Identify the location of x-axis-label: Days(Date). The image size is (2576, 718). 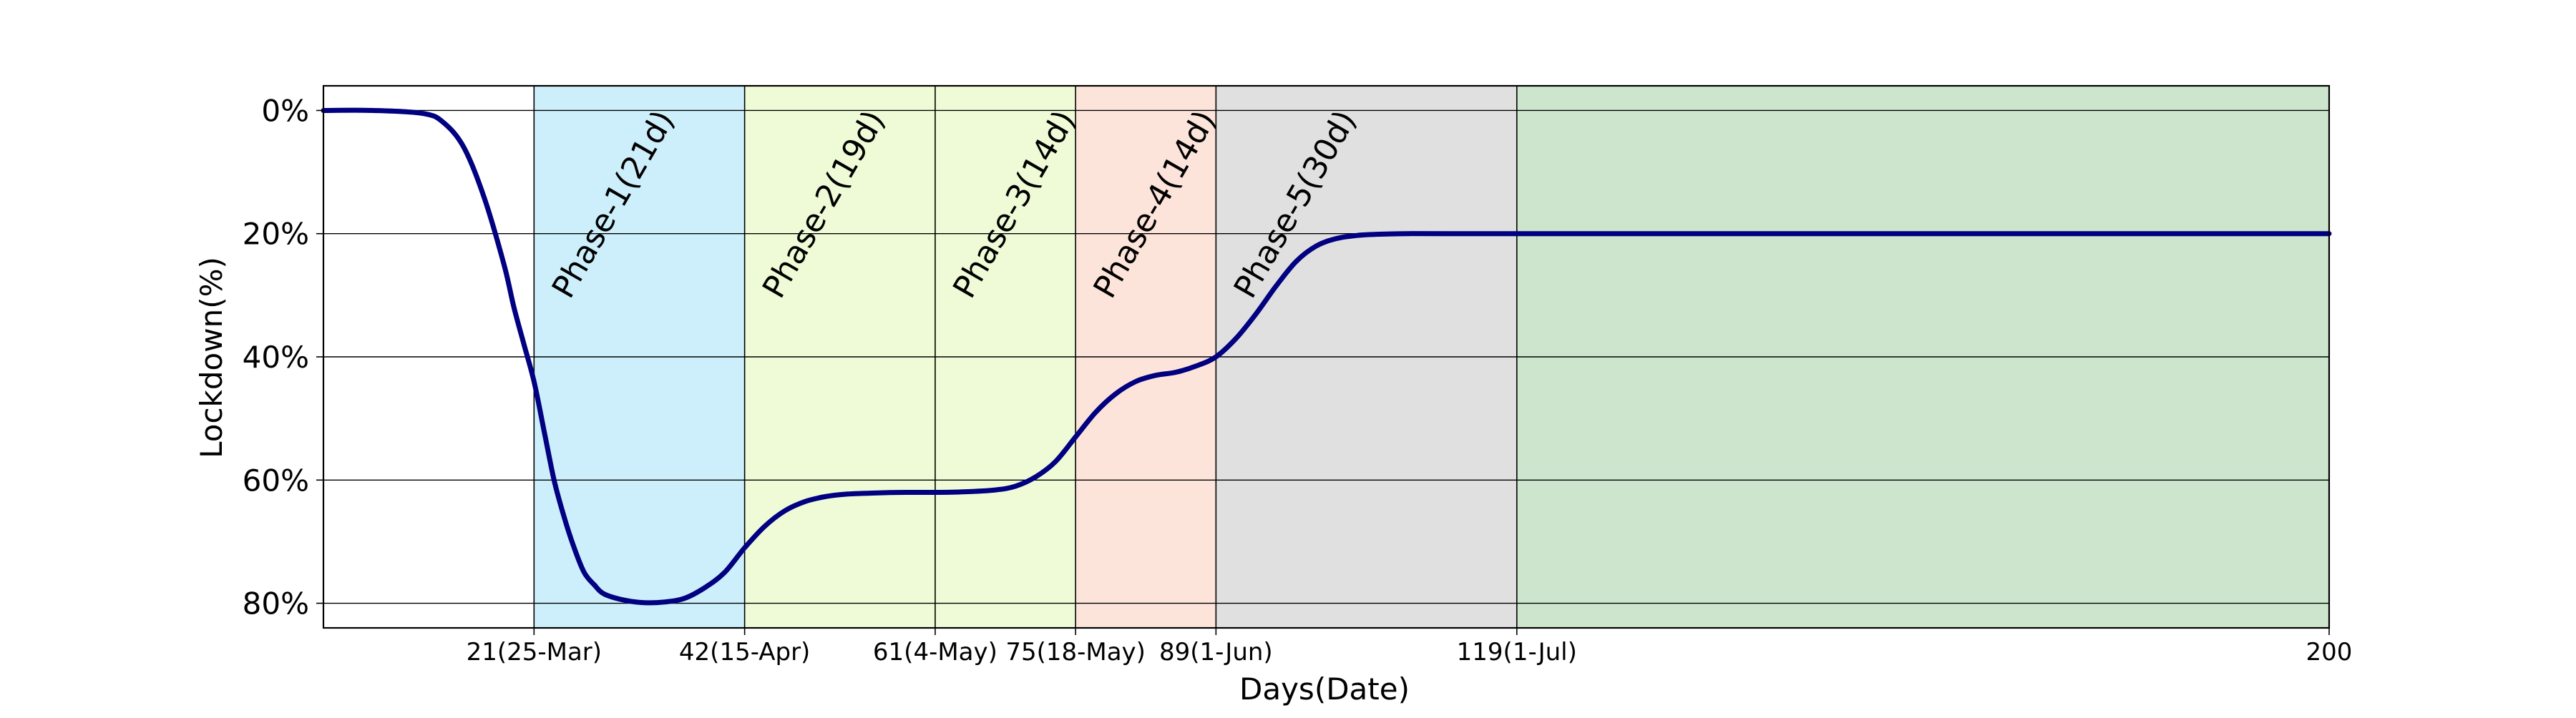
(1324, 690).